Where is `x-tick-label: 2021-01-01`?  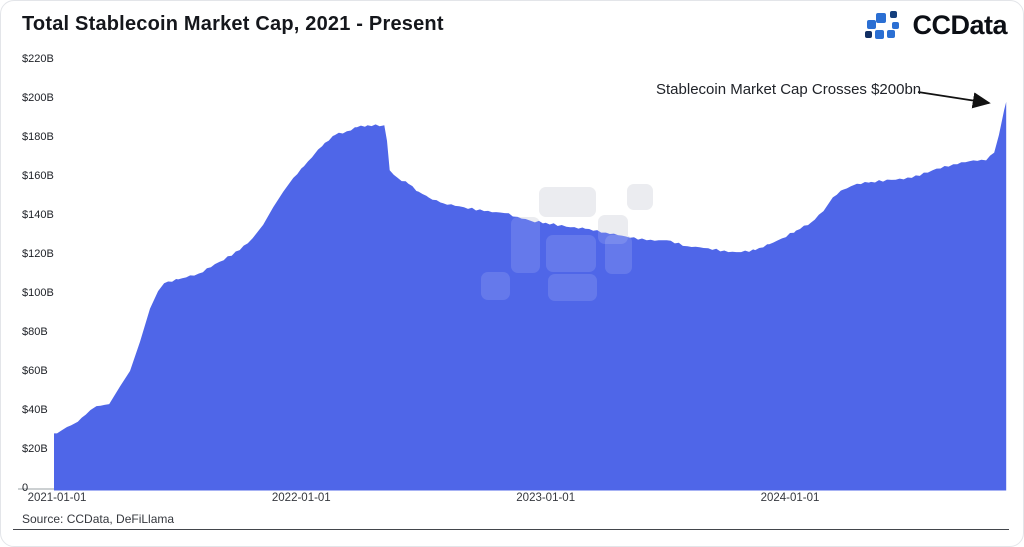
x-tick-label: 2021-01-01 is located at coordinates (57, 498).